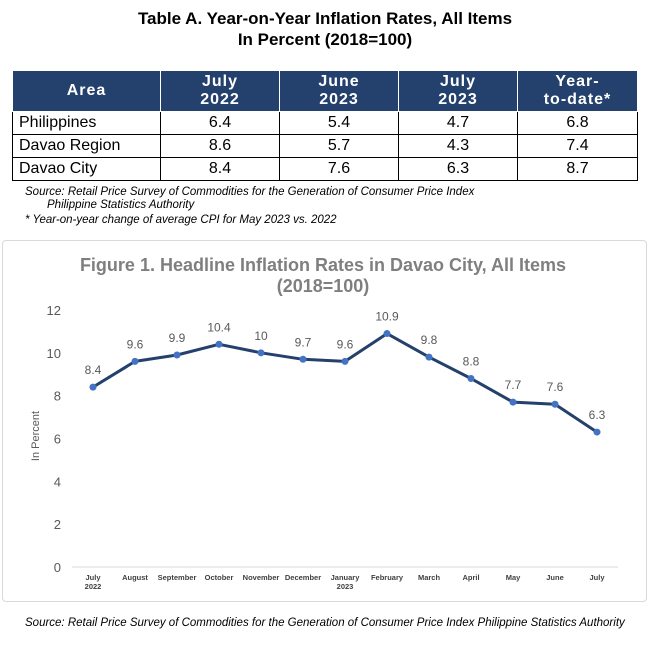 The height and width of the screenshot is (654, 650). I want to click on data-label: 9.7, so click(303, 342).